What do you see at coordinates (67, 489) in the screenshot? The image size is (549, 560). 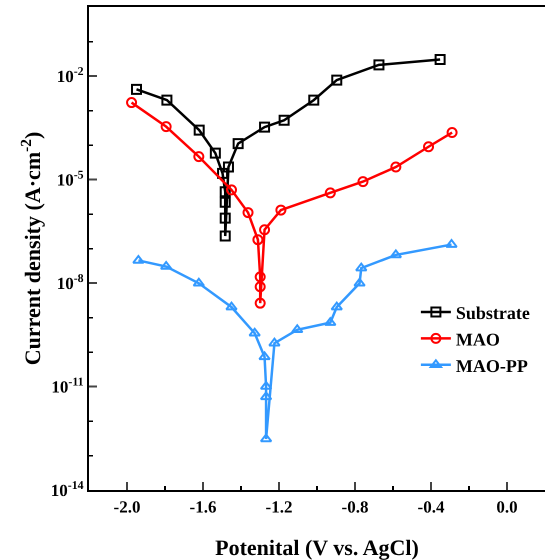 I see `y-tick-label: 10$^{-14}$` at bounding box center [67, 489].